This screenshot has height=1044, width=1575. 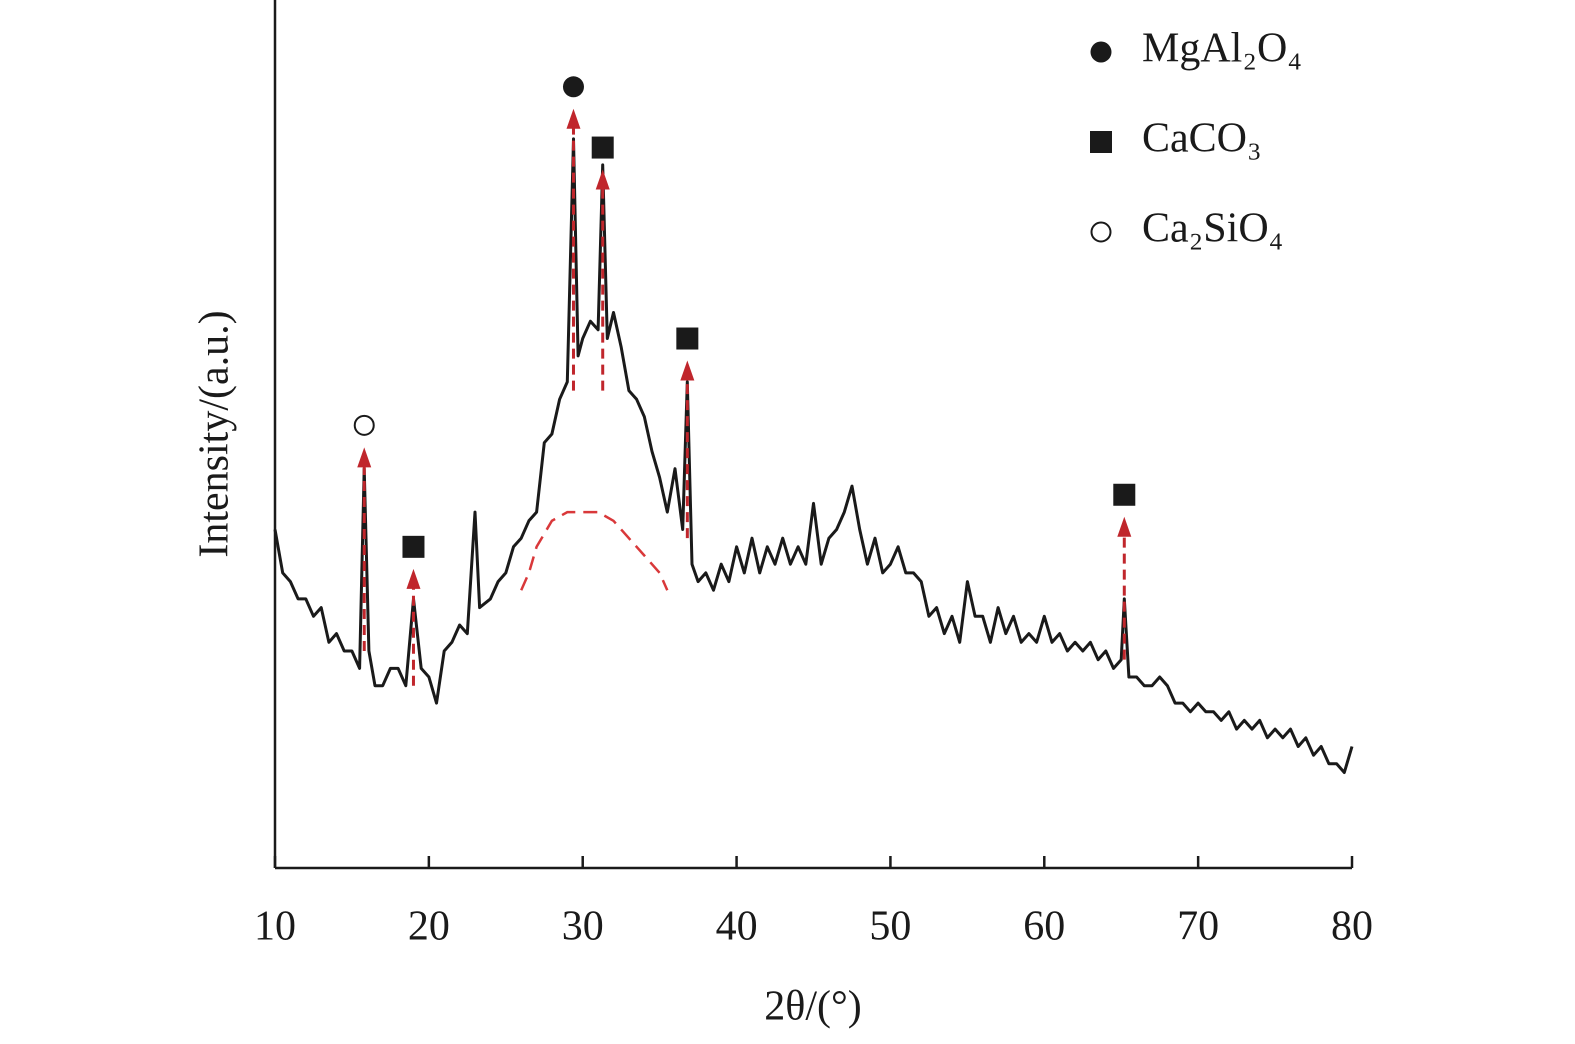 What do you see at coordinates (737, 927) in the screenshot?
I see `x-tick-label: 40` at bounding box center [737, 927].